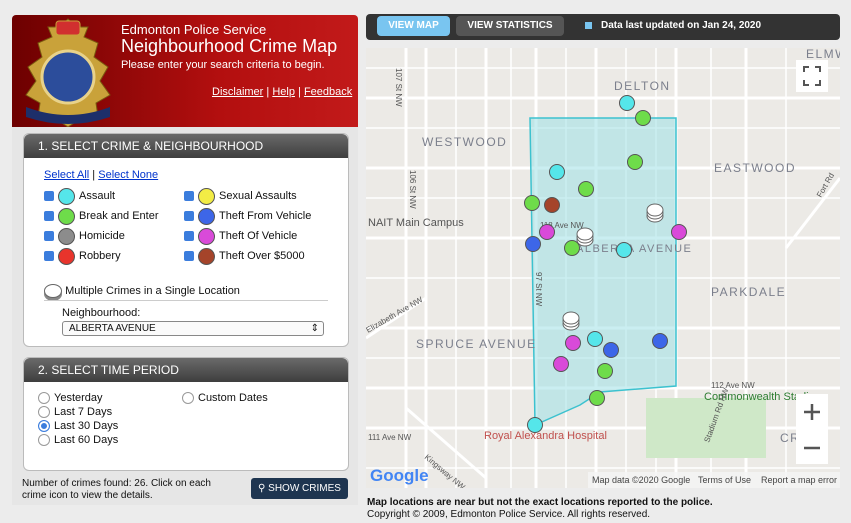  What do you see at coordinates (724, 480) in the screenshot?
I see `terms: Terms of Use` at bounding box center [724, 480].